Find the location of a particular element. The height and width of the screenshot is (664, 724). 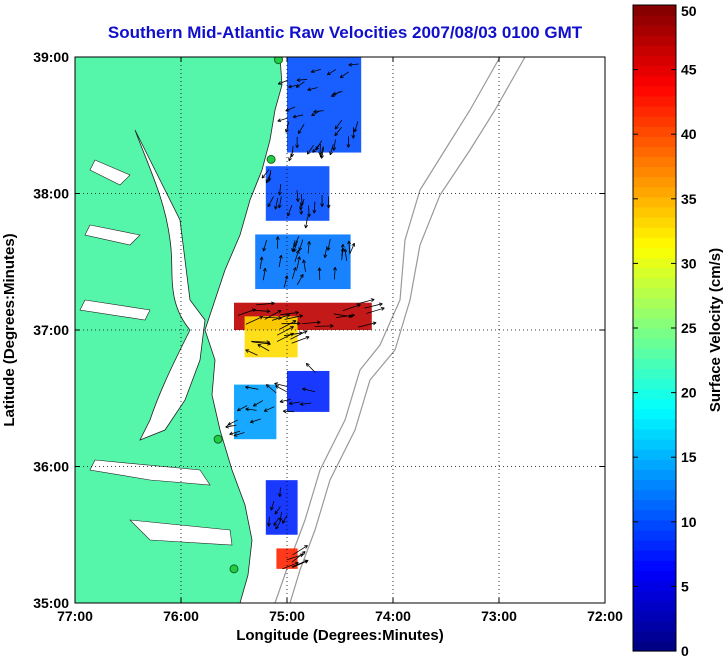

colorbar-tick-label: 20 is located at coordinates (689, 393).